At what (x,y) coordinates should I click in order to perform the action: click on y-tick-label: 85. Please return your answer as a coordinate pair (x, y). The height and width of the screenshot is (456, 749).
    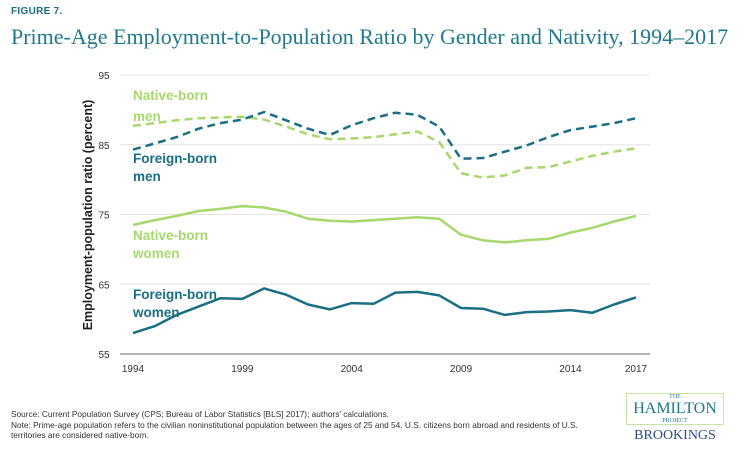
    Looking at the image, I should click on (104, 146).